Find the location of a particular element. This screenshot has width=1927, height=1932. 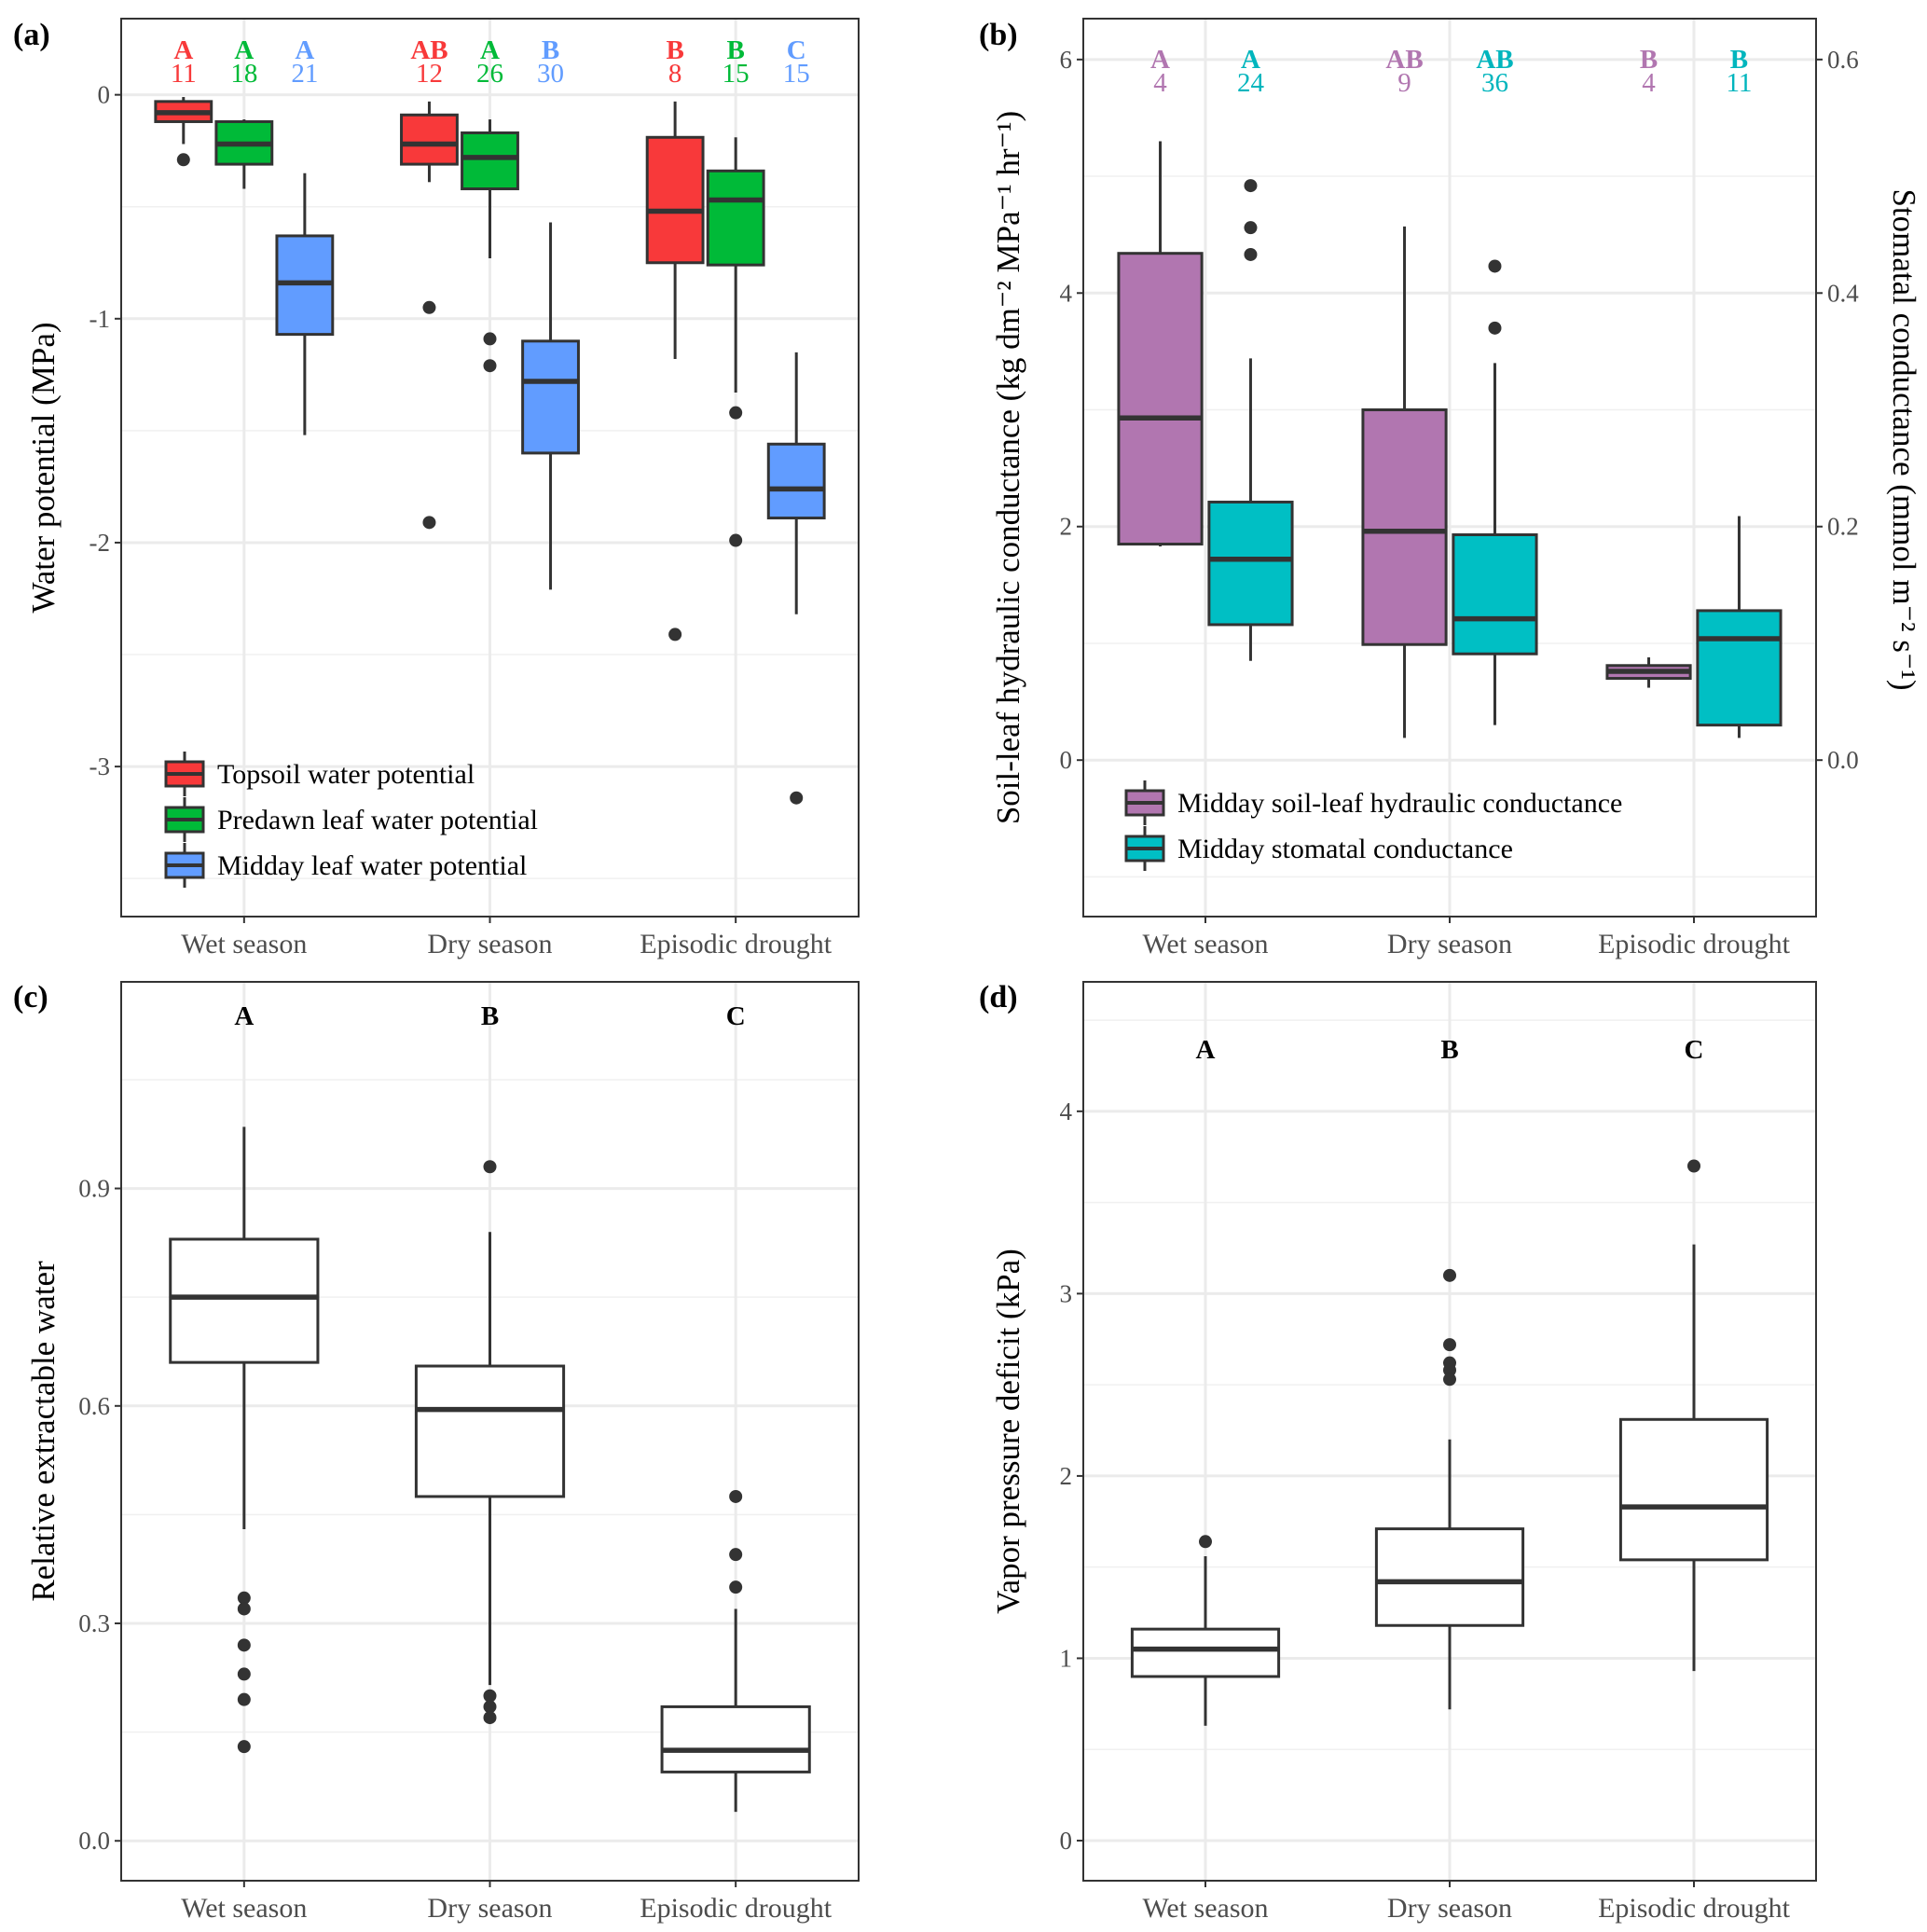

y-axis-title: Relative extractable water is located at coordinates (43, 1432).